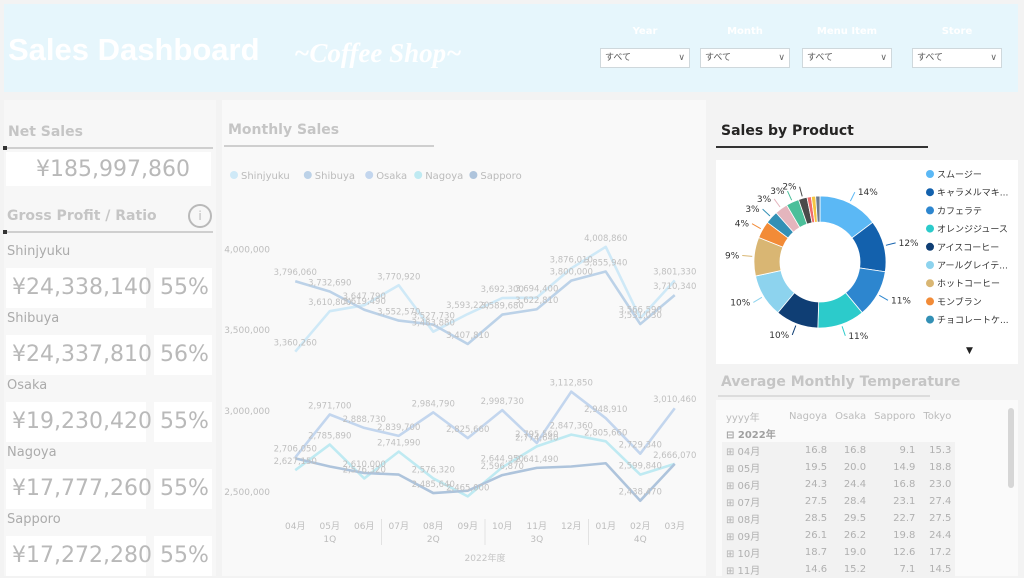  I want to click on sapporo-cell: 14.9, so click(895, 467).